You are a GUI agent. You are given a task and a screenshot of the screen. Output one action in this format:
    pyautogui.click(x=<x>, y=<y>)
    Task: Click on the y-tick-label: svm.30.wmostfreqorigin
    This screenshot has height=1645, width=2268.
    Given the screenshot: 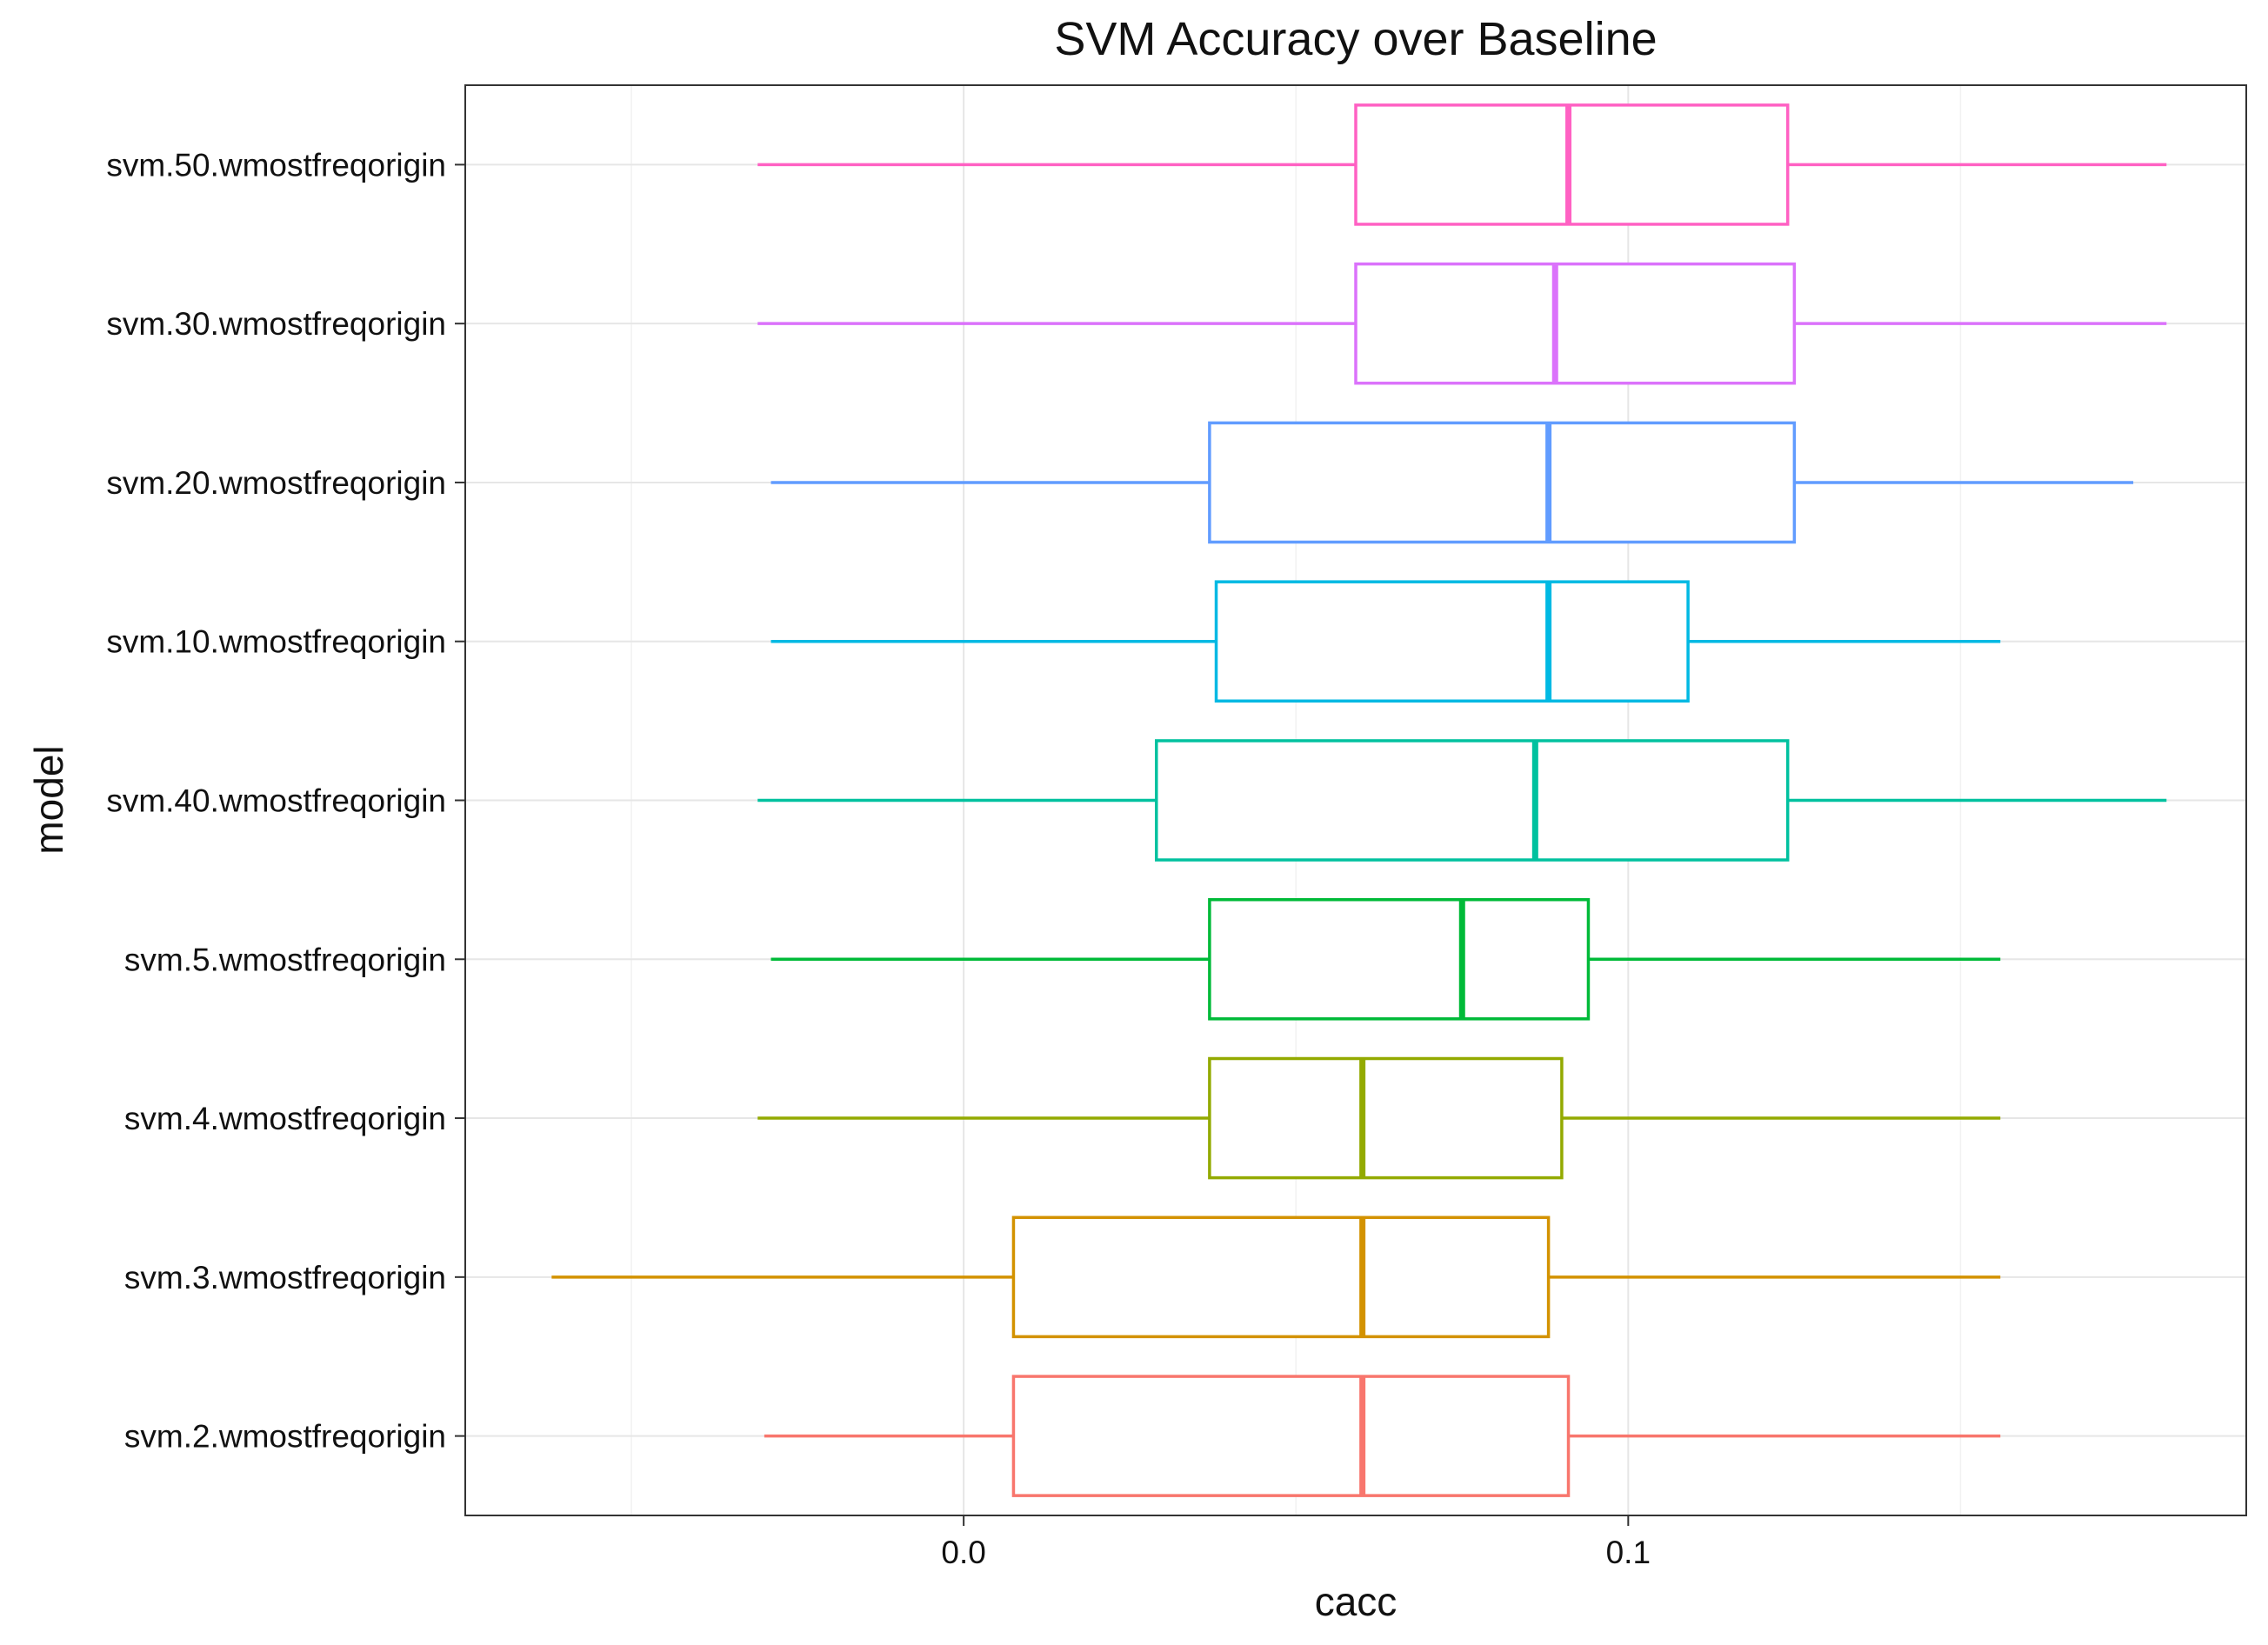 What is the action you would take?
    pyautogui.click(x=276, y=324)
    